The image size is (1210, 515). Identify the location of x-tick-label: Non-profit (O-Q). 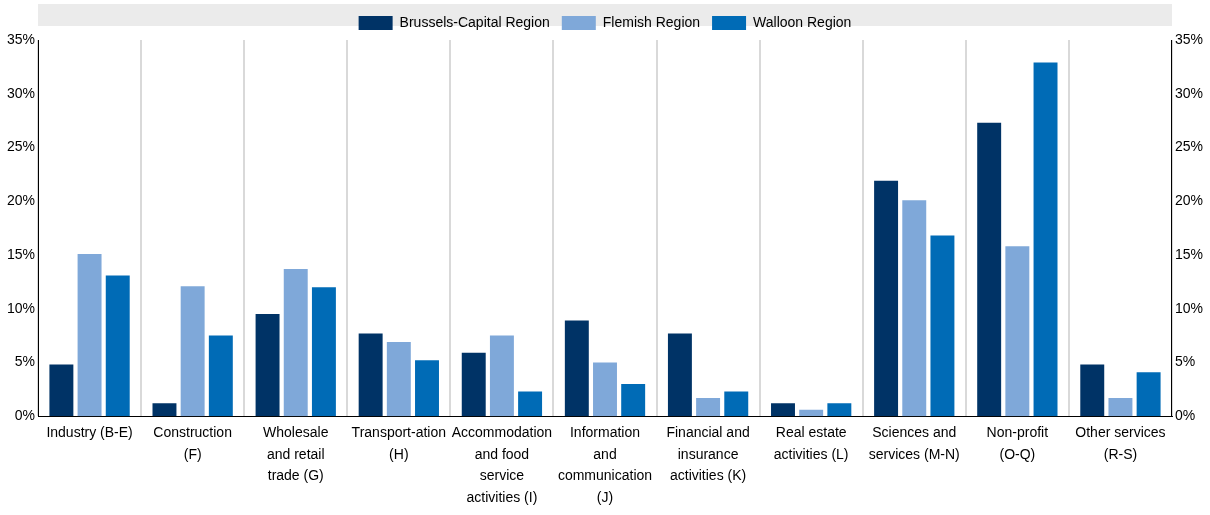
(1017, 442).